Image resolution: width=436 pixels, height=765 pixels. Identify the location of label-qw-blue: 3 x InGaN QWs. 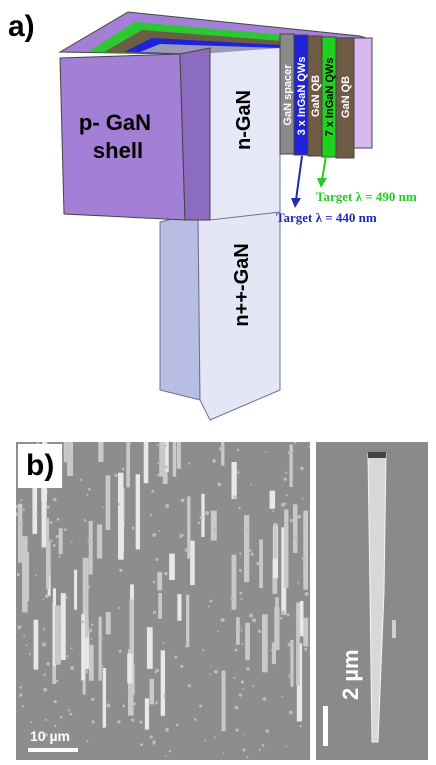
(302, 96).